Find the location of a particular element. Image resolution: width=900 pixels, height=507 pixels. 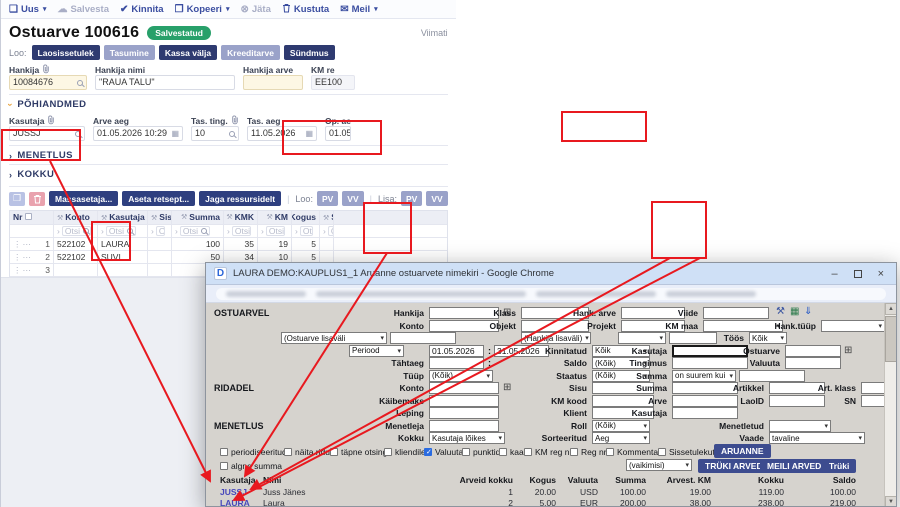

checkbox-punktid: punktid is located at coordinates (481, 452).